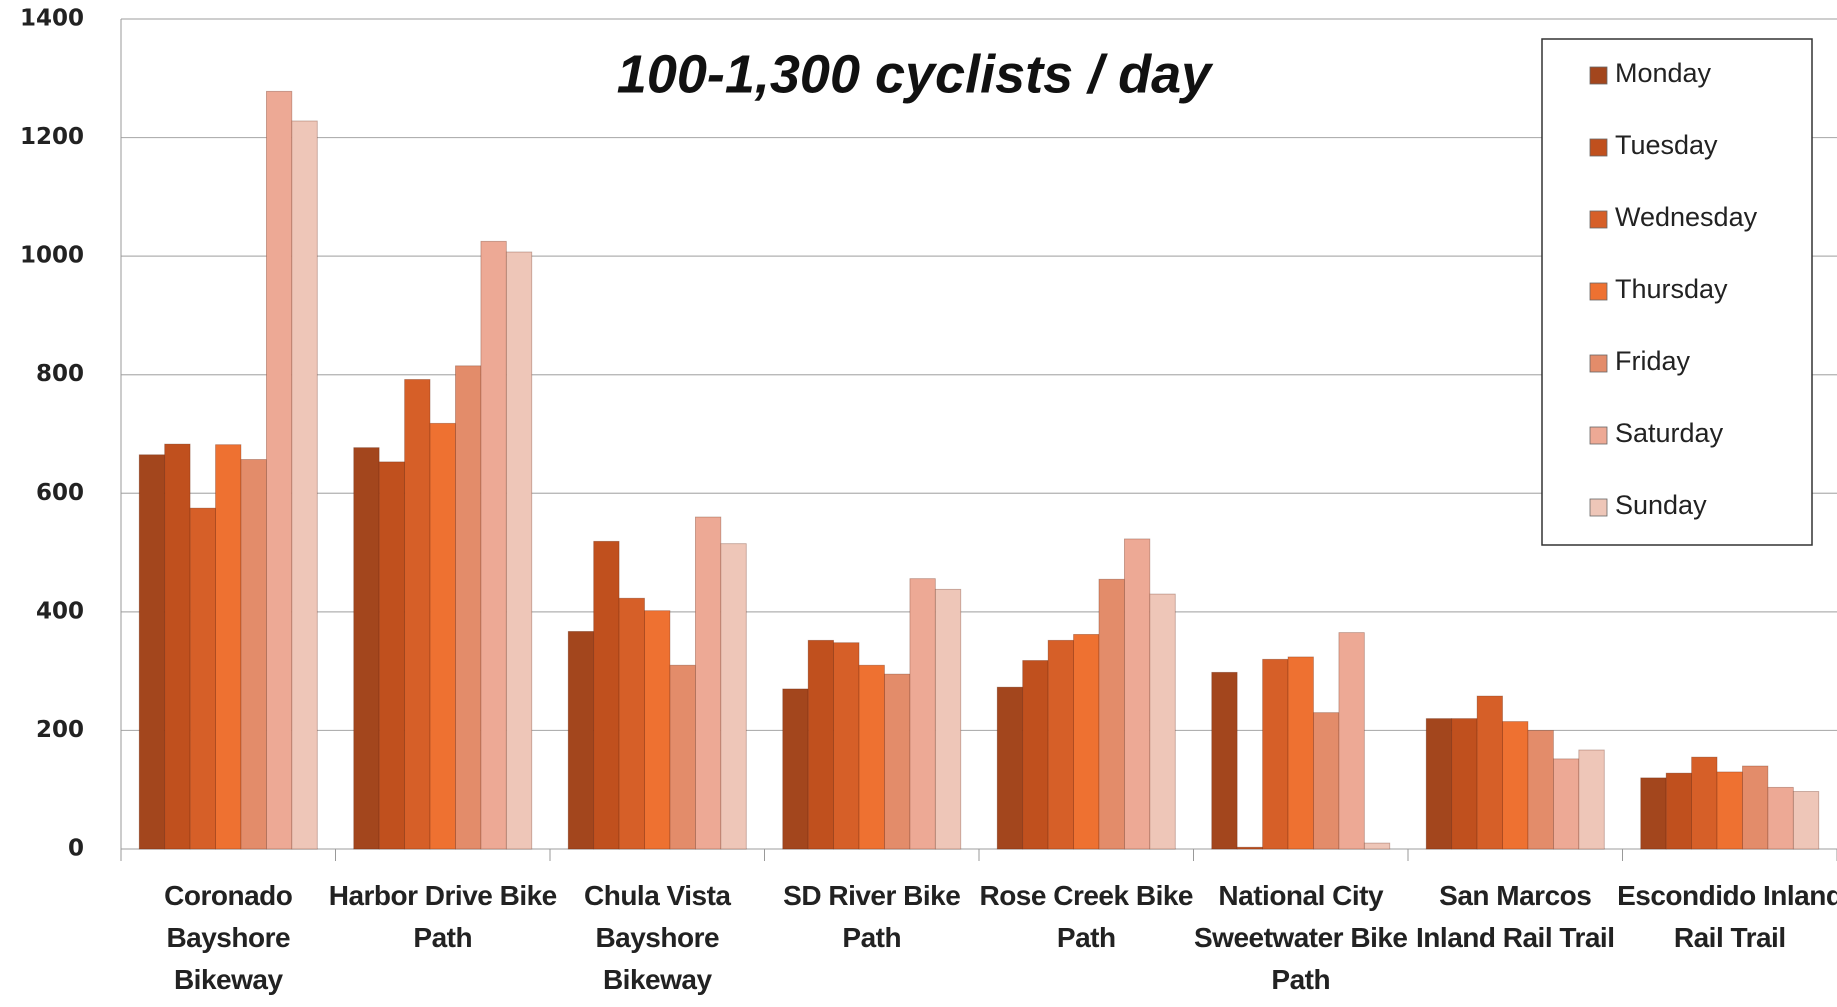 The width and height of the screenshot is (1837, 1007). What do you see at coordinates (1653, 361) in the screenshot?
I see `legend-label: Friday` at bounding box center [1653, 361].